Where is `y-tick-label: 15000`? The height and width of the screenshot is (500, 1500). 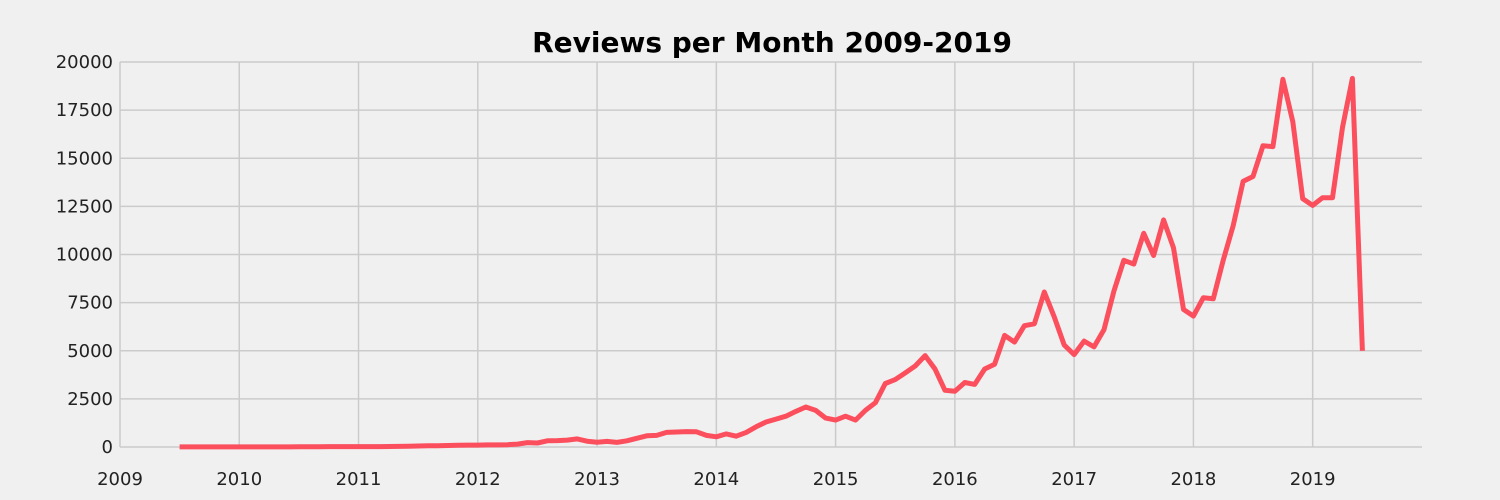 y-tick-label: 15000 is located at coordinates (84, 158).